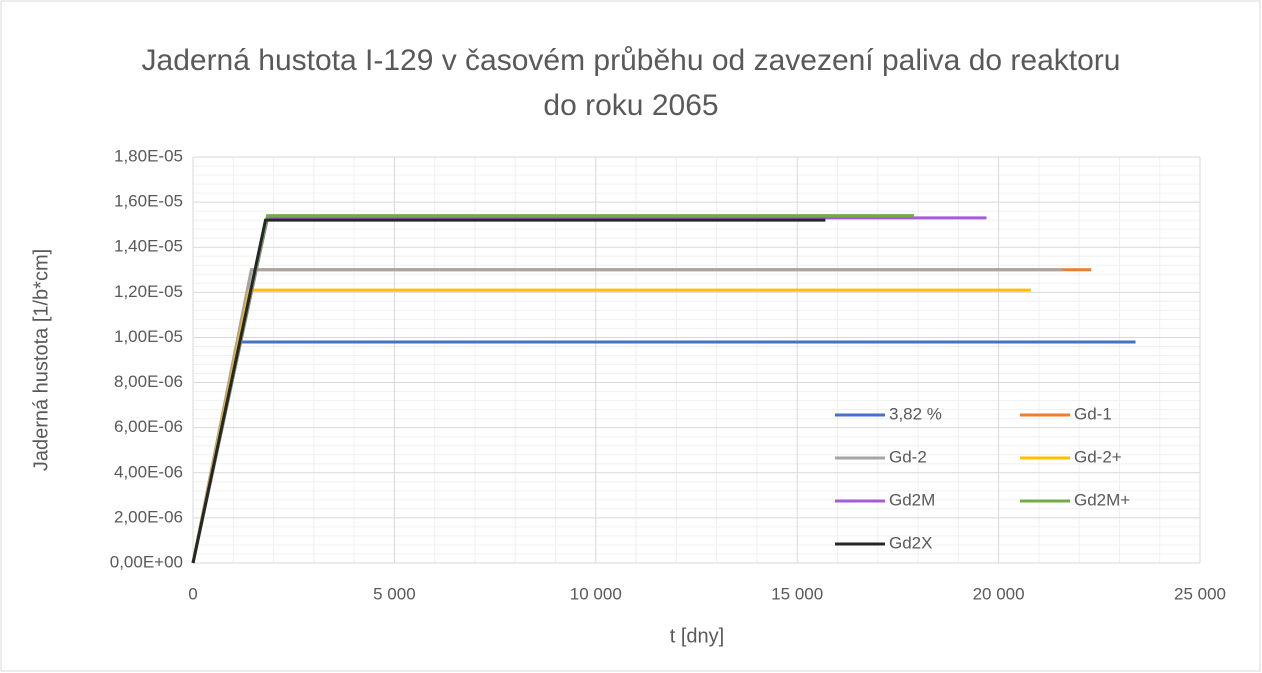 The width and height of the screenshot is (1262, 673). Describe the element at coordinates (148, 471) in the screenshot. I see `y-tick-label: 4,00E-06` at that location.